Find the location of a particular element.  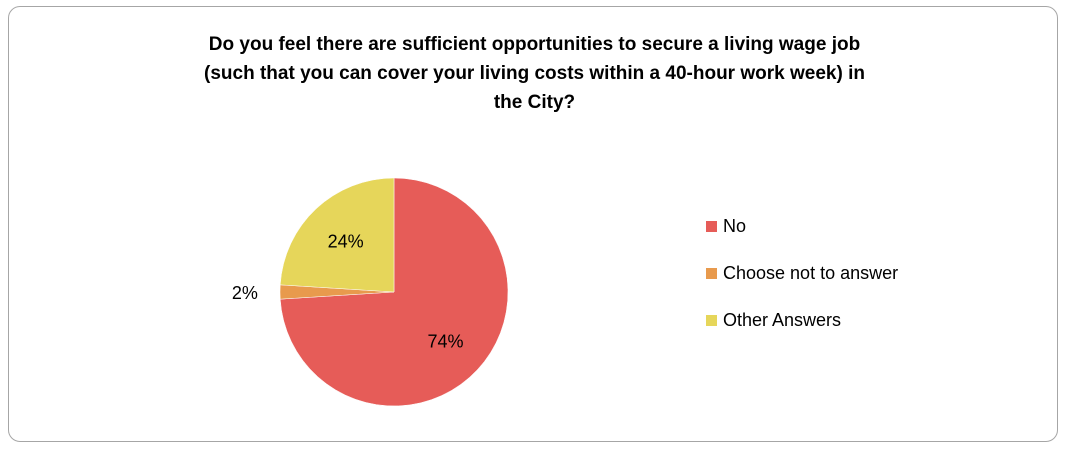

legend-item-other-answers: Other Answers is located at coordinates (802, 320).